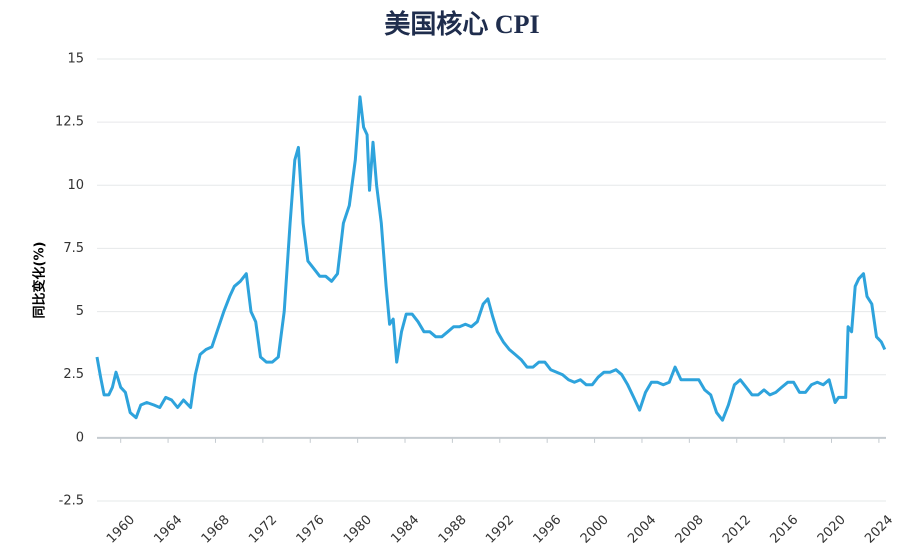 This screenshot has width=909, height=560. What do you see at coordinates (263, 530) in the screenshot?
I see `x-tick-label: 1972` at bounding box center [263, 530].